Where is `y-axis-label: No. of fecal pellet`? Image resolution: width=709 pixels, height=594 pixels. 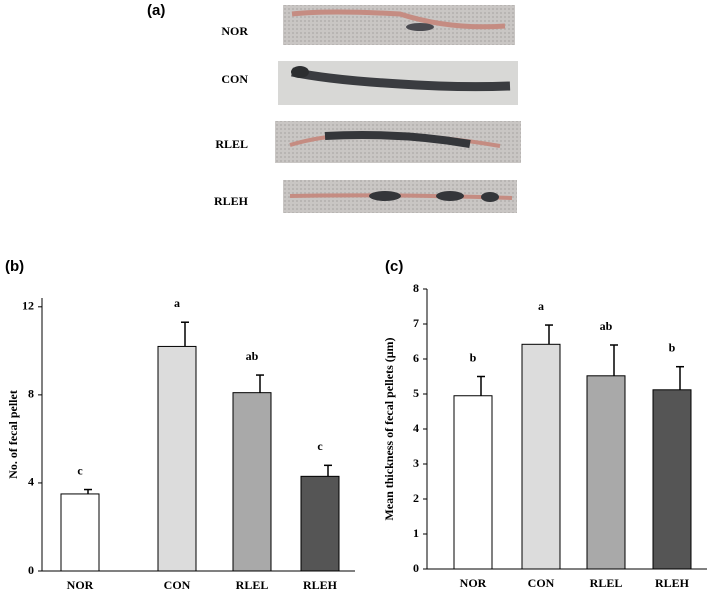
y-axis-label: No. of fecal pellet is located at coordinates (13, 434).